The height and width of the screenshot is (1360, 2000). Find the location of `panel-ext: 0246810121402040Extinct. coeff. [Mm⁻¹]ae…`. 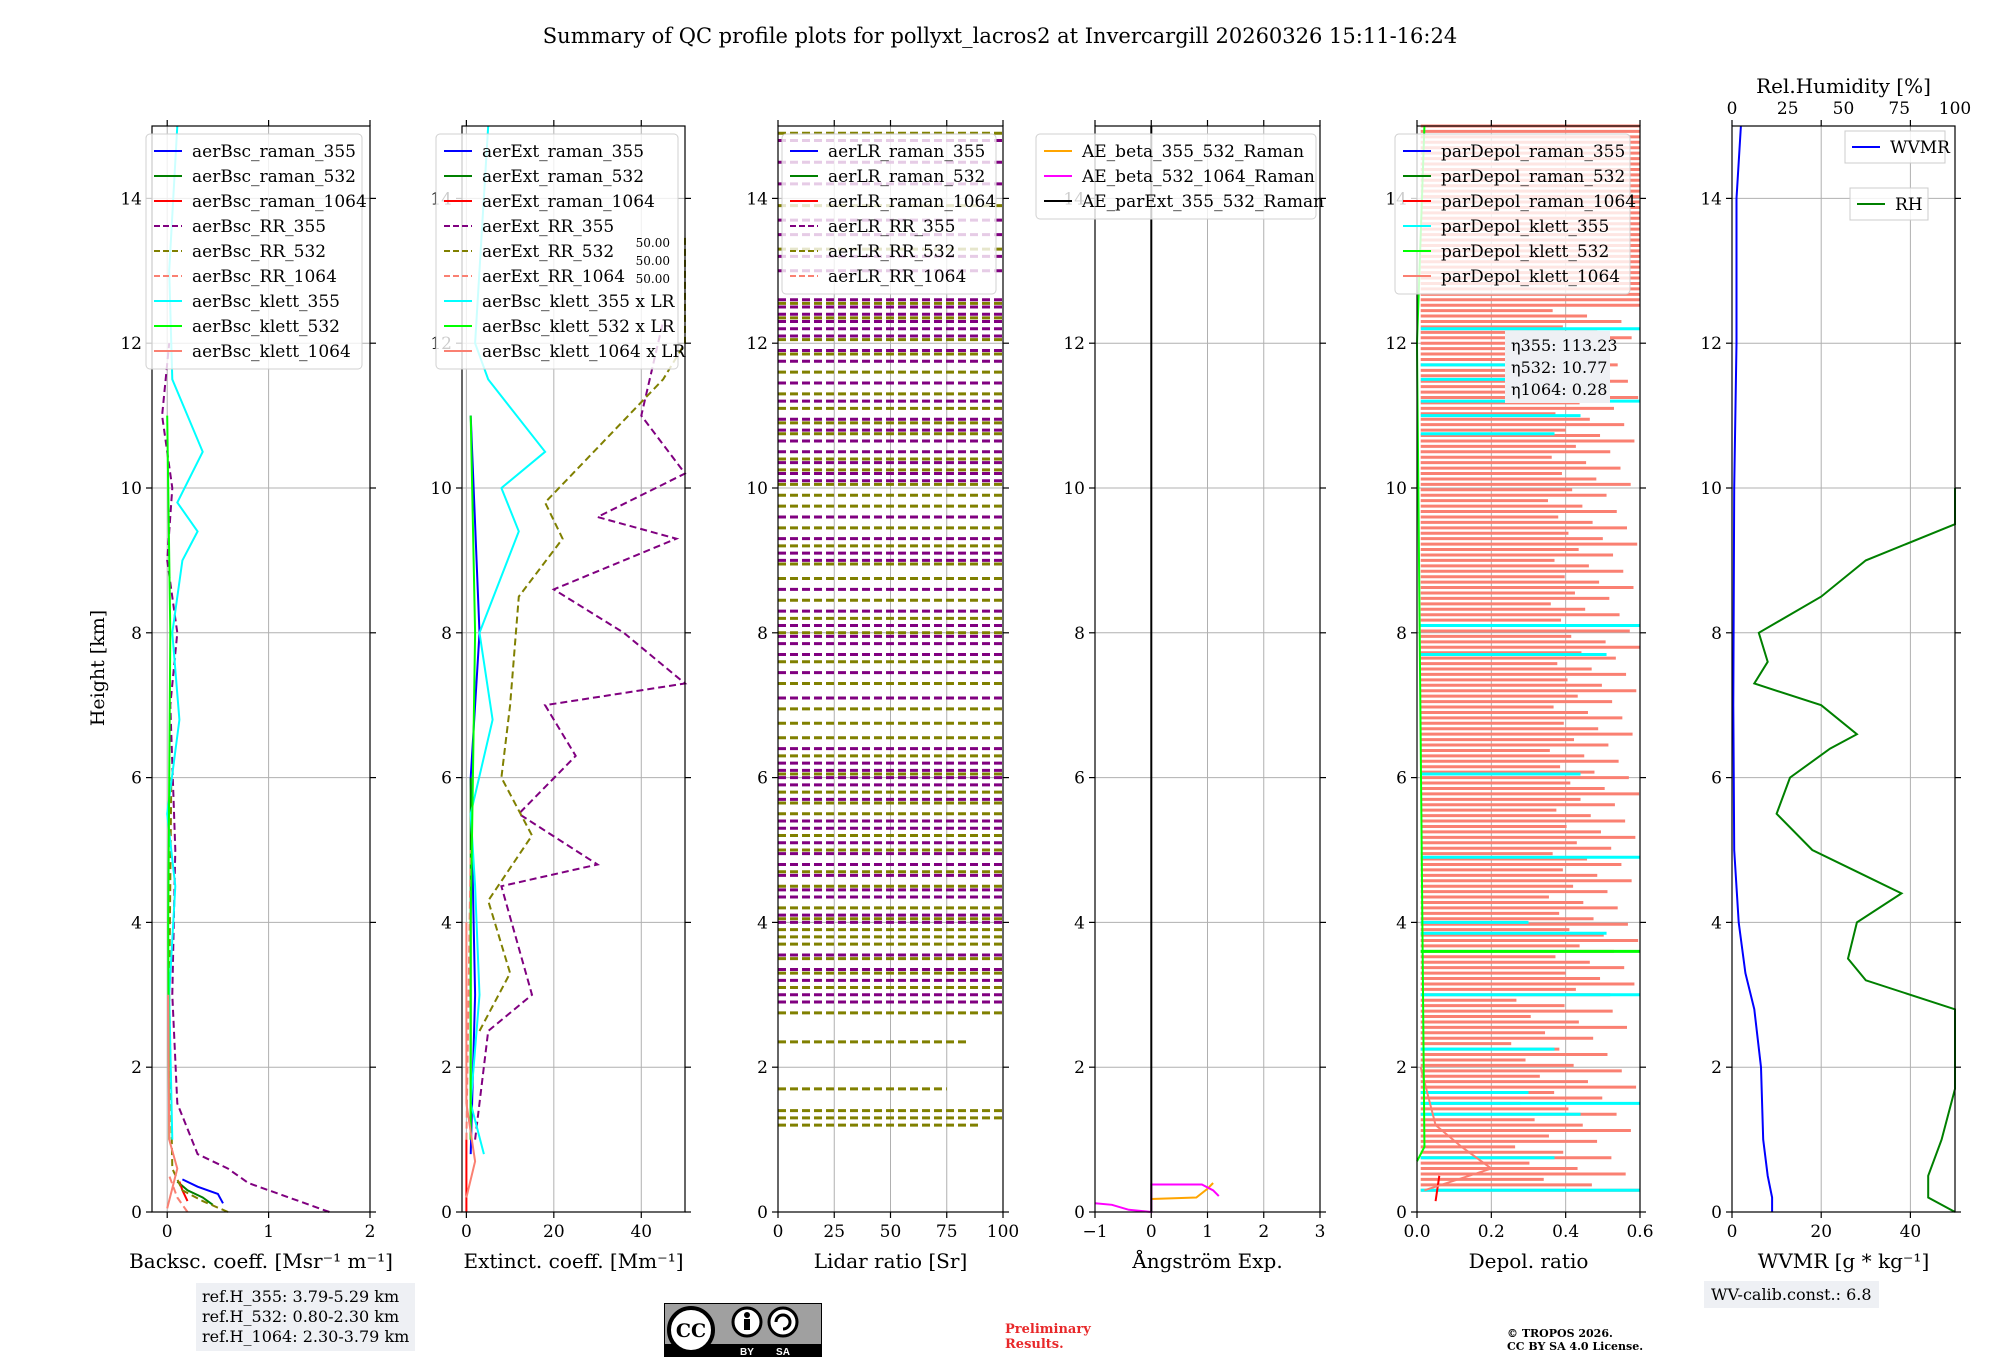

panel-ext: 0246810121402040Extinct. coeff. [Mm⁻¹]ae… is located at coordinates (560, 696).